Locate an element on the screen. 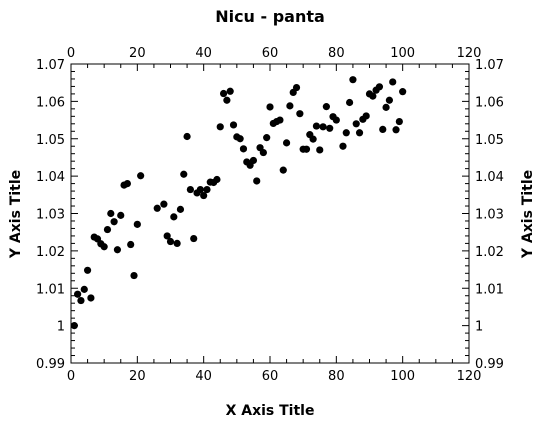  y-tick-label-right: 0.99 is located at coordinates (489, 364).